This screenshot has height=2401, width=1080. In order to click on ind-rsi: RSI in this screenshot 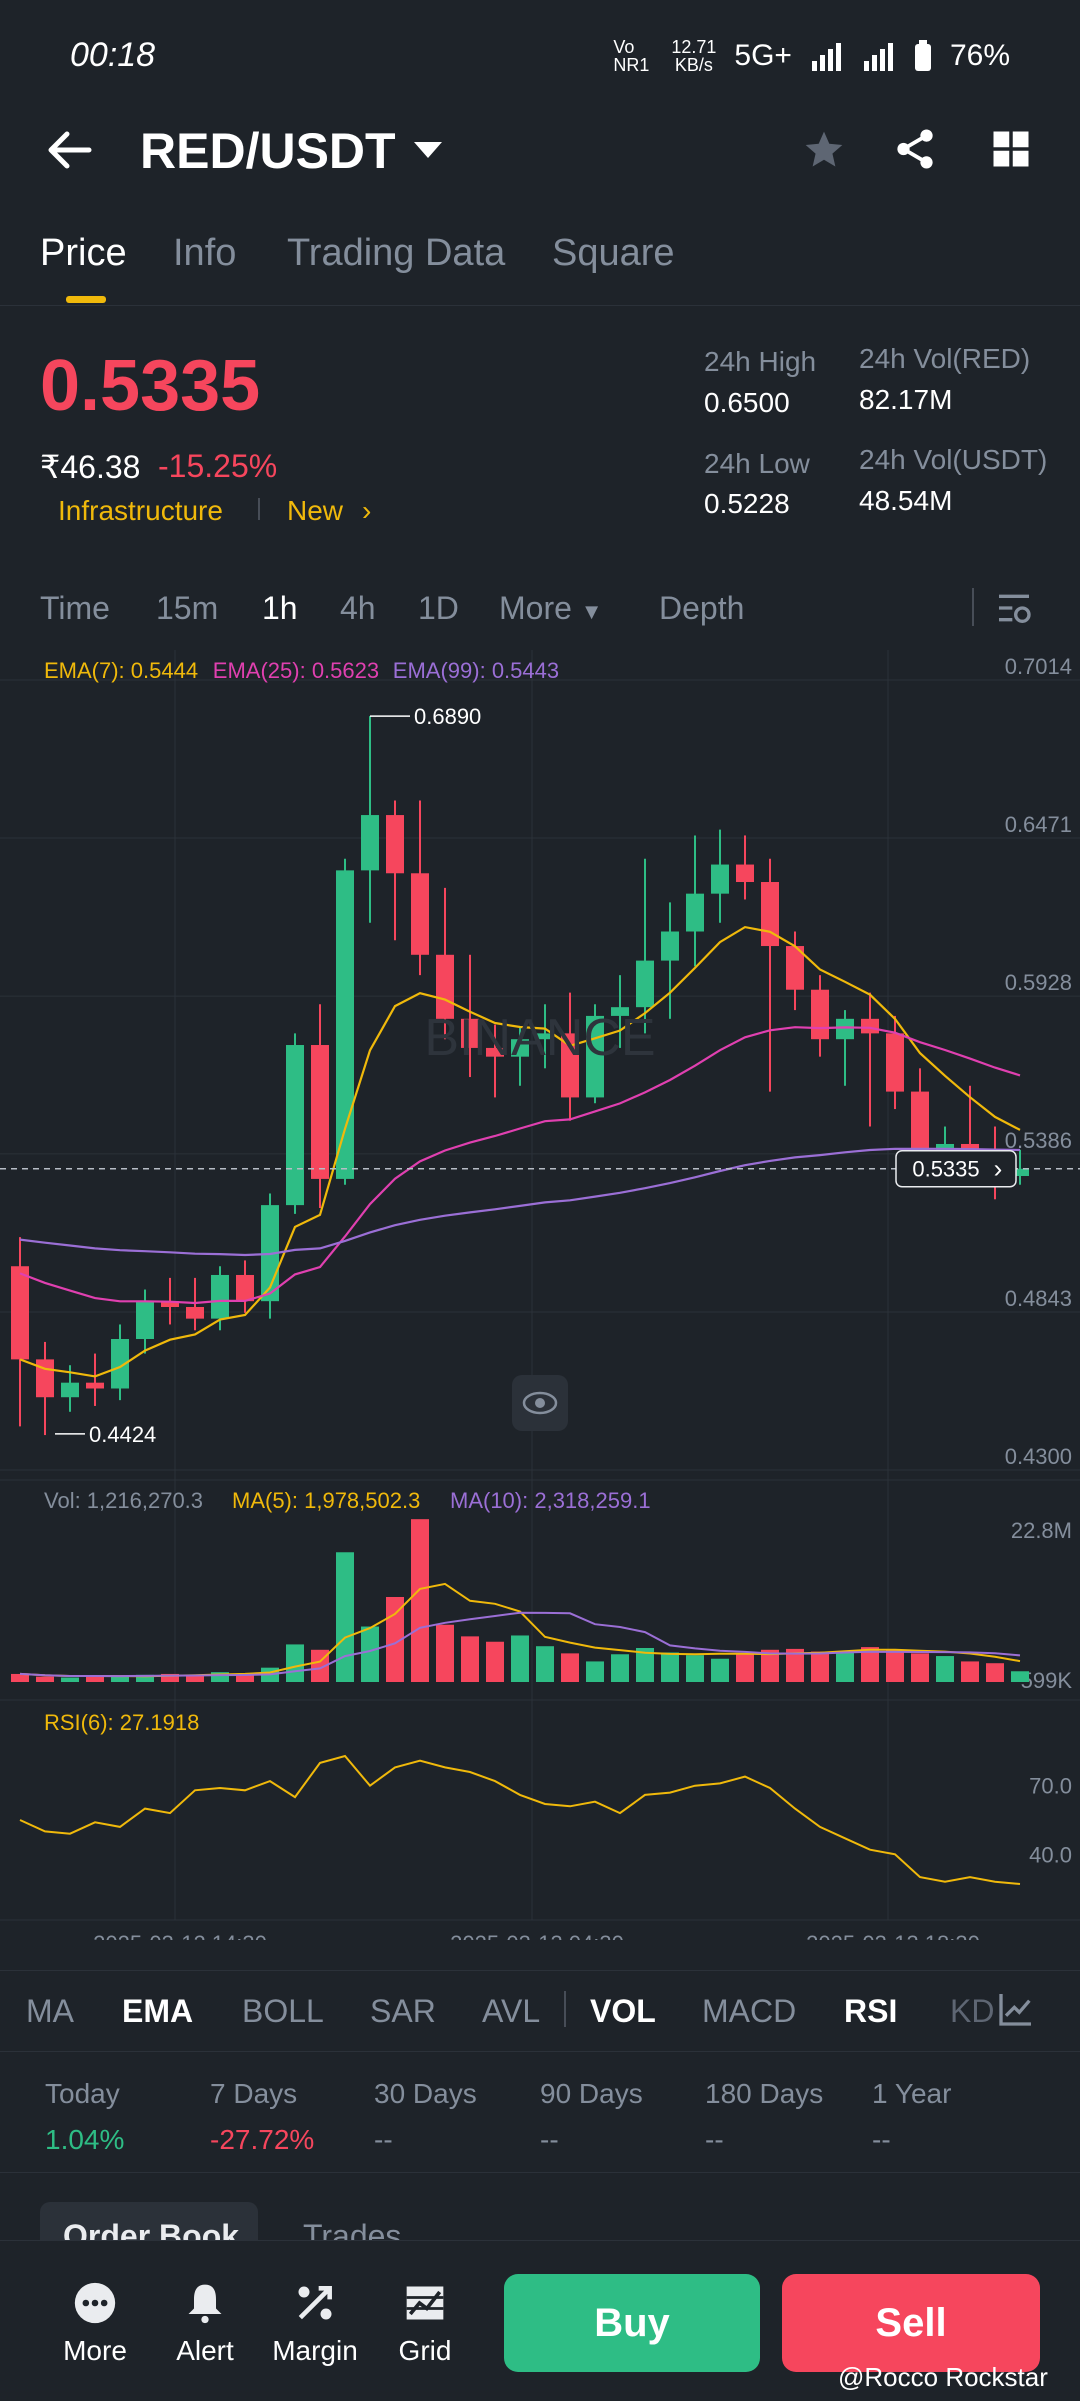, I will do `click(871, 2011)`.